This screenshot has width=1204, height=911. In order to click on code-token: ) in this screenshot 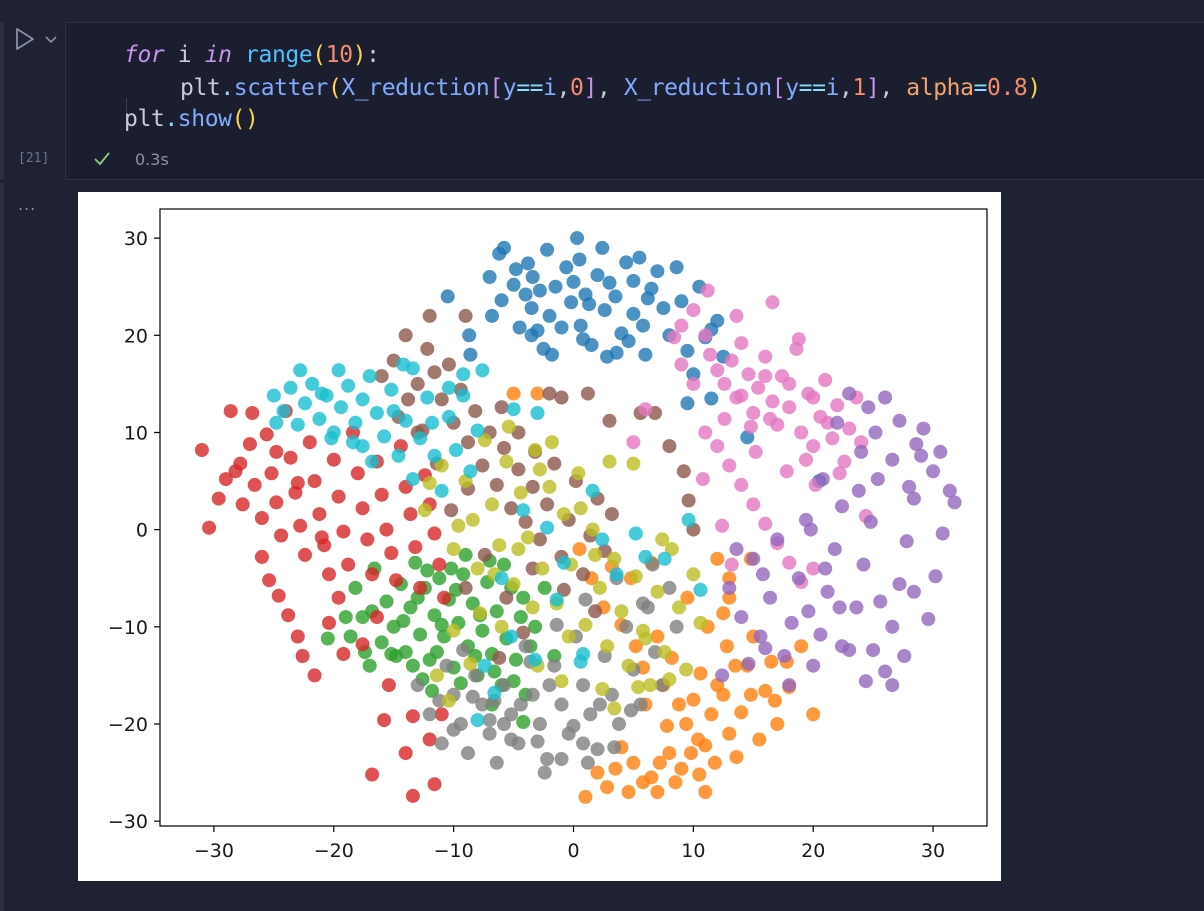, I will do `click(359, 55)`.